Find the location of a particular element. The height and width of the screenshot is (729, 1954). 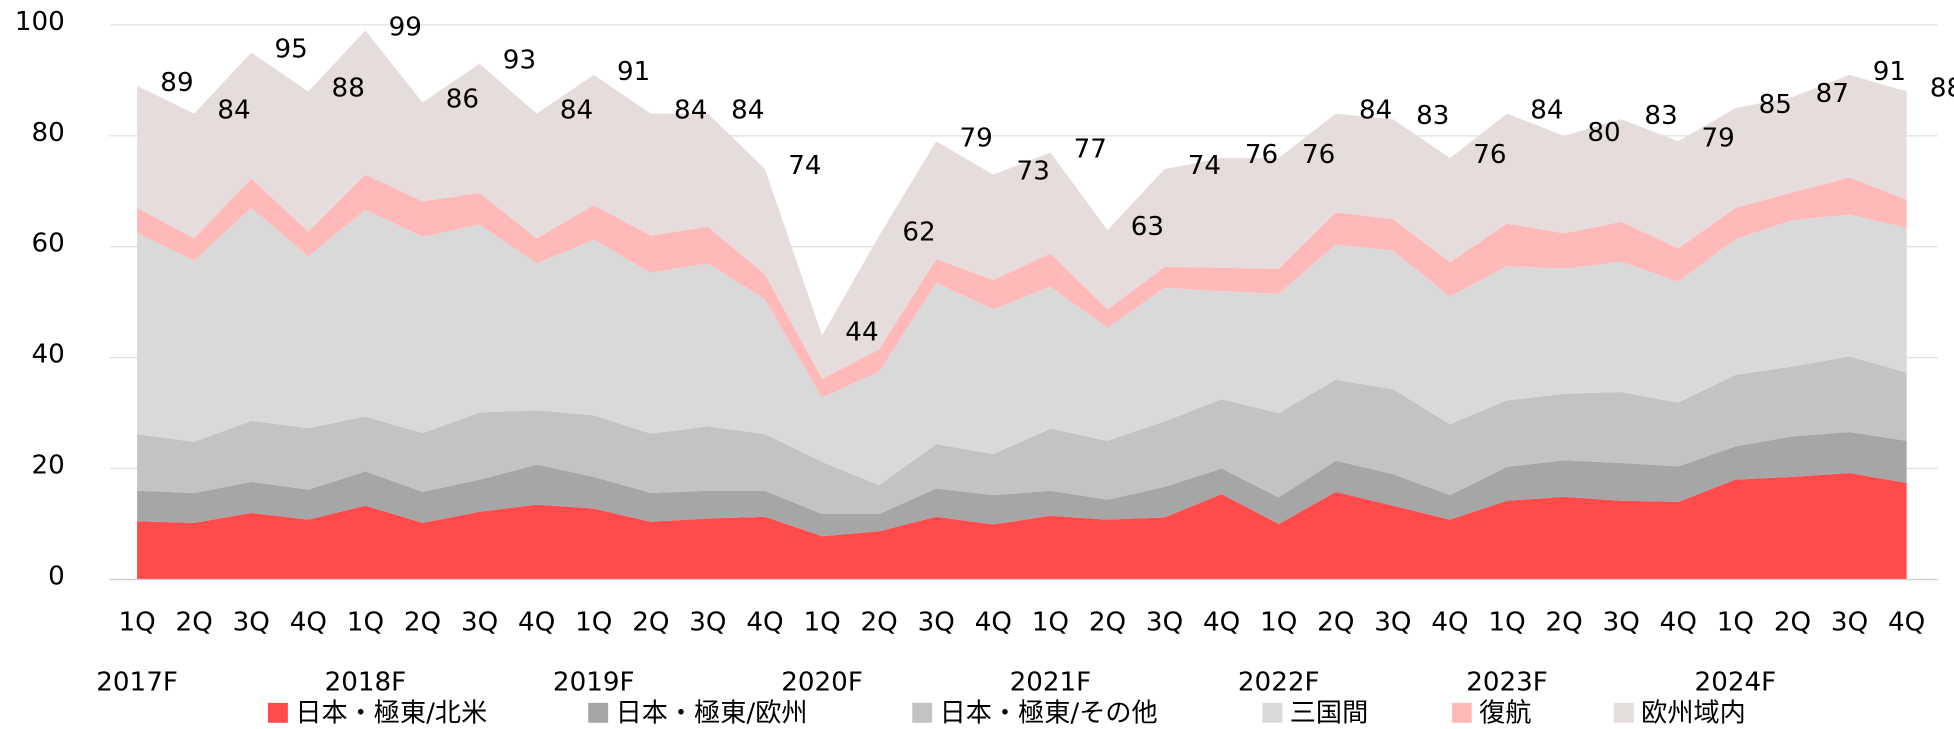

total-label: 93 is located at coordinates (519, 61).